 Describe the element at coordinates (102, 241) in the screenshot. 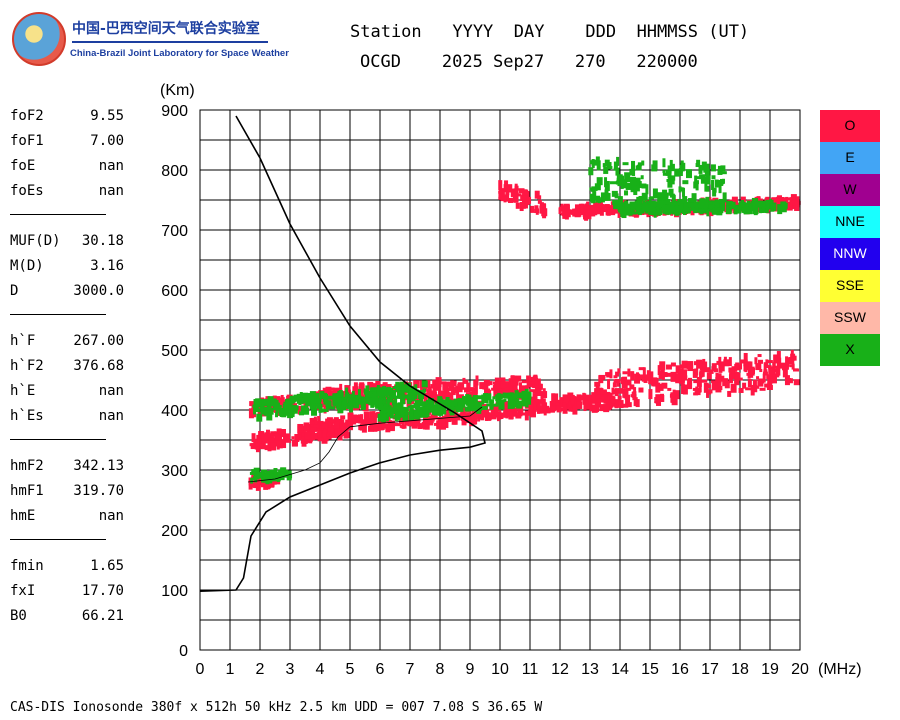

I see `parameter-value: 30.18` at that location.